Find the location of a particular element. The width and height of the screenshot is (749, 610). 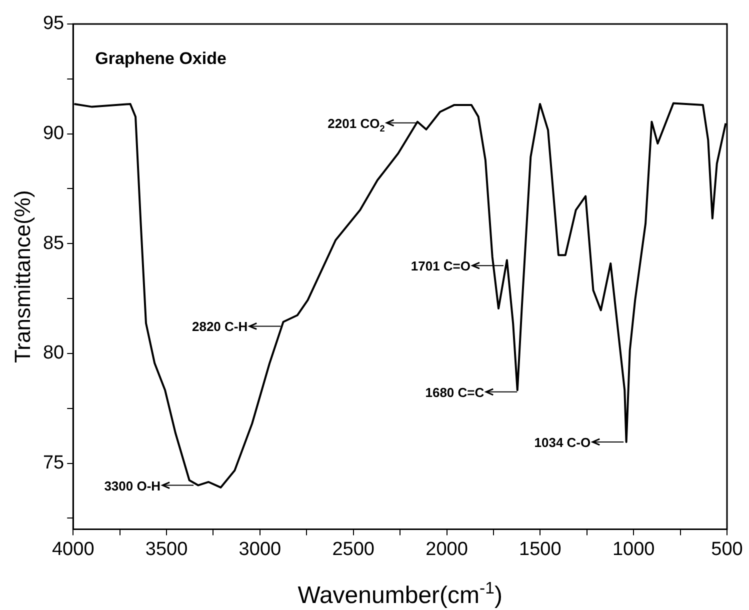

x-tick-label: 1500 is located at coordinates (540, 549).